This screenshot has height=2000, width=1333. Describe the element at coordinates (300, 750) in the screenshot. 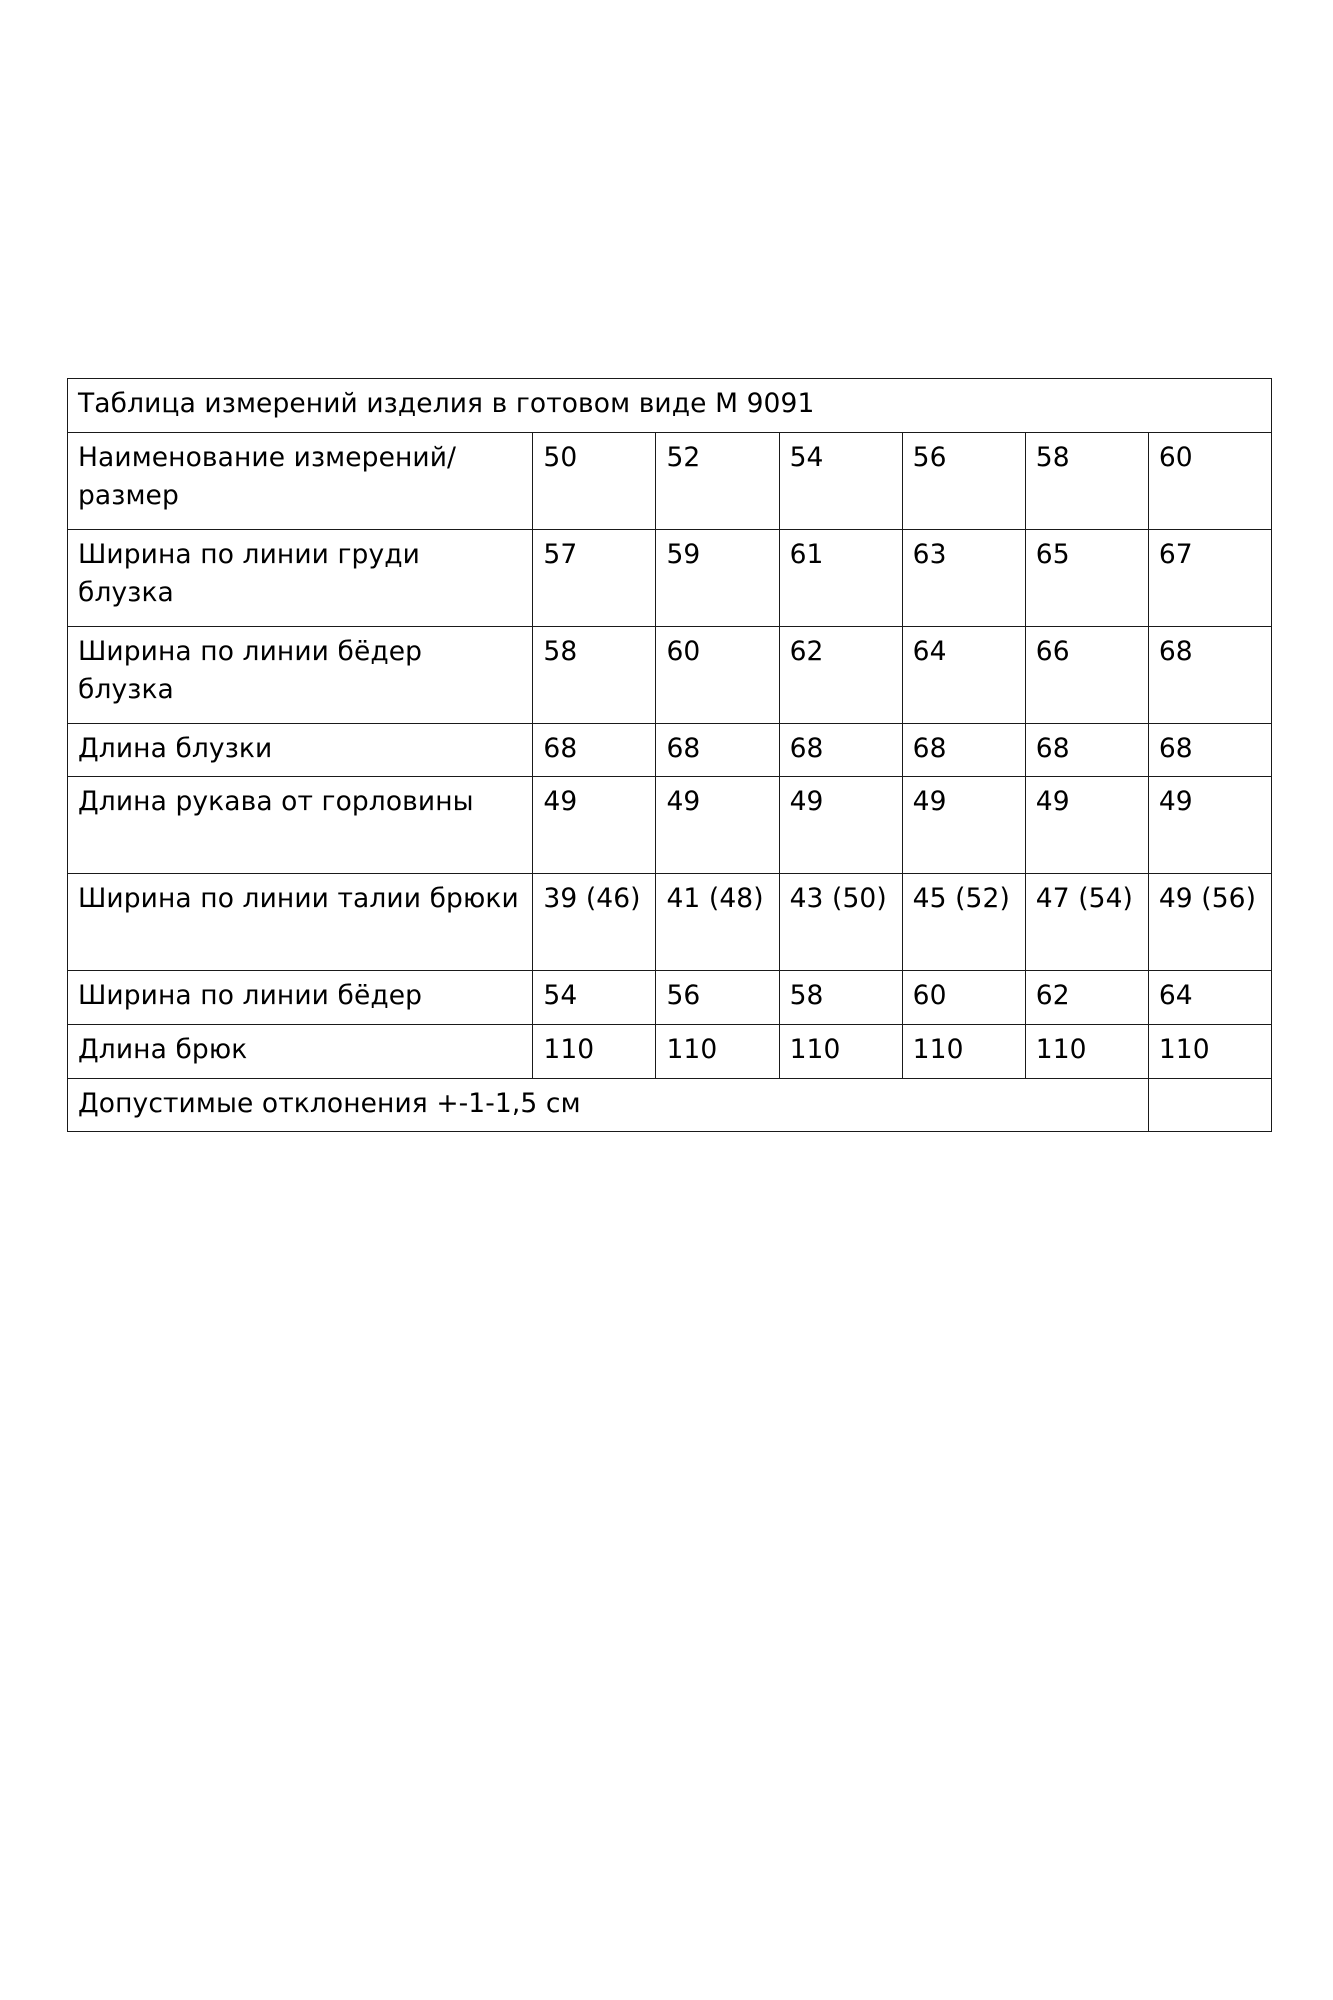

I see `row-label-blouse-length: Длина блузки` at that location.